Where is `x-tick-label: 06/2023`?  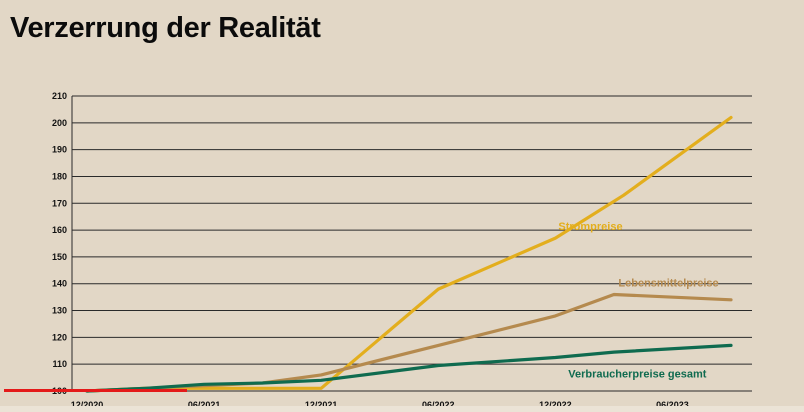 x-tick-label: 06/2023 is located at coordinates (672, 405).